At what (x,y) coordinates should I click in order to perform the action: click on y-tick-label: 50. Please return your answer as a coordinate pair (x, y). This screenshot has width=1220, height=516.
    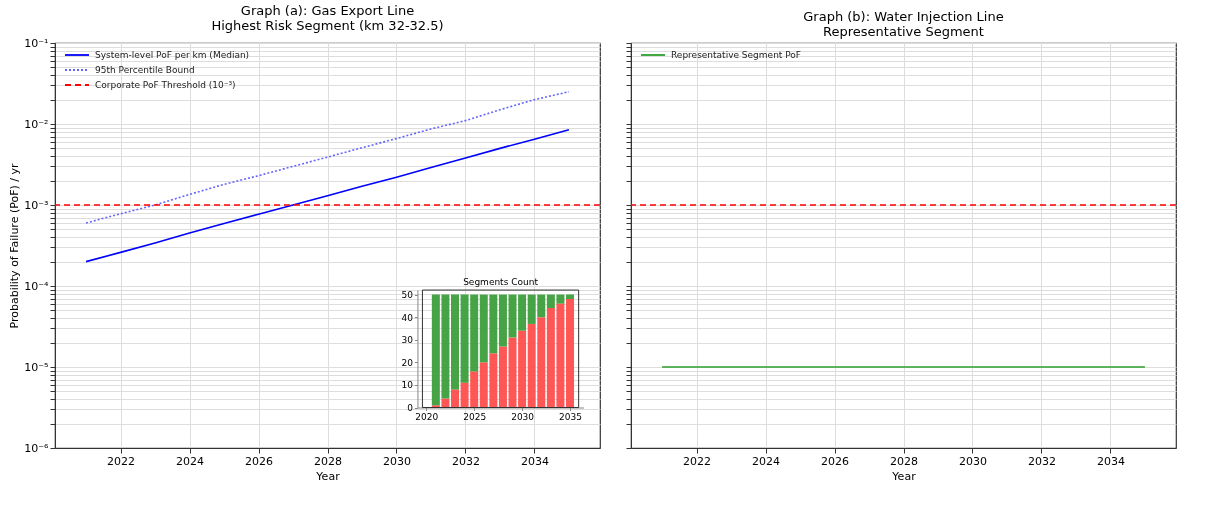
    Looking at the image, I should click on (407, 295).